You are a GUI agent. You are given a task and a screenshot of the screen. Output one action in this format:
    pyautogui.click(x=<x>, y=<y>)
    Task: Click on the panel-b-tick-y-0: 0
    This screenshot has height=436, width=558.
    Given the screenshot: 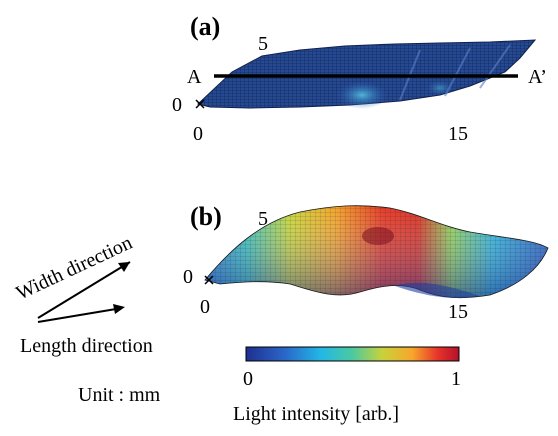 What is the action you would take?
    pyautogui.click(x=188, y=277)
    